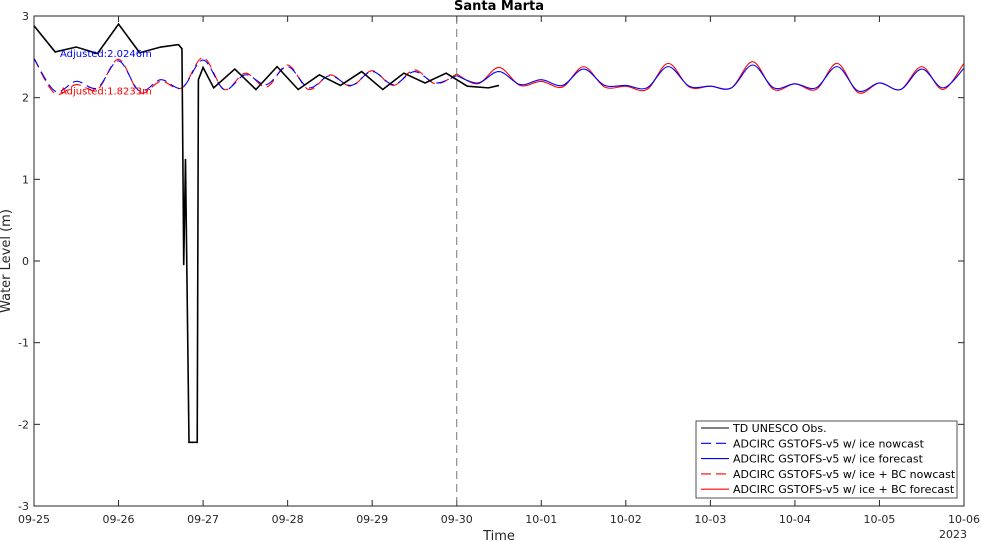 The width and height of the screenshot is (982, 541). Describe the element at coordinates (499, 7) in the screenshot. I see `chart-title: Santa Marta` at that location.